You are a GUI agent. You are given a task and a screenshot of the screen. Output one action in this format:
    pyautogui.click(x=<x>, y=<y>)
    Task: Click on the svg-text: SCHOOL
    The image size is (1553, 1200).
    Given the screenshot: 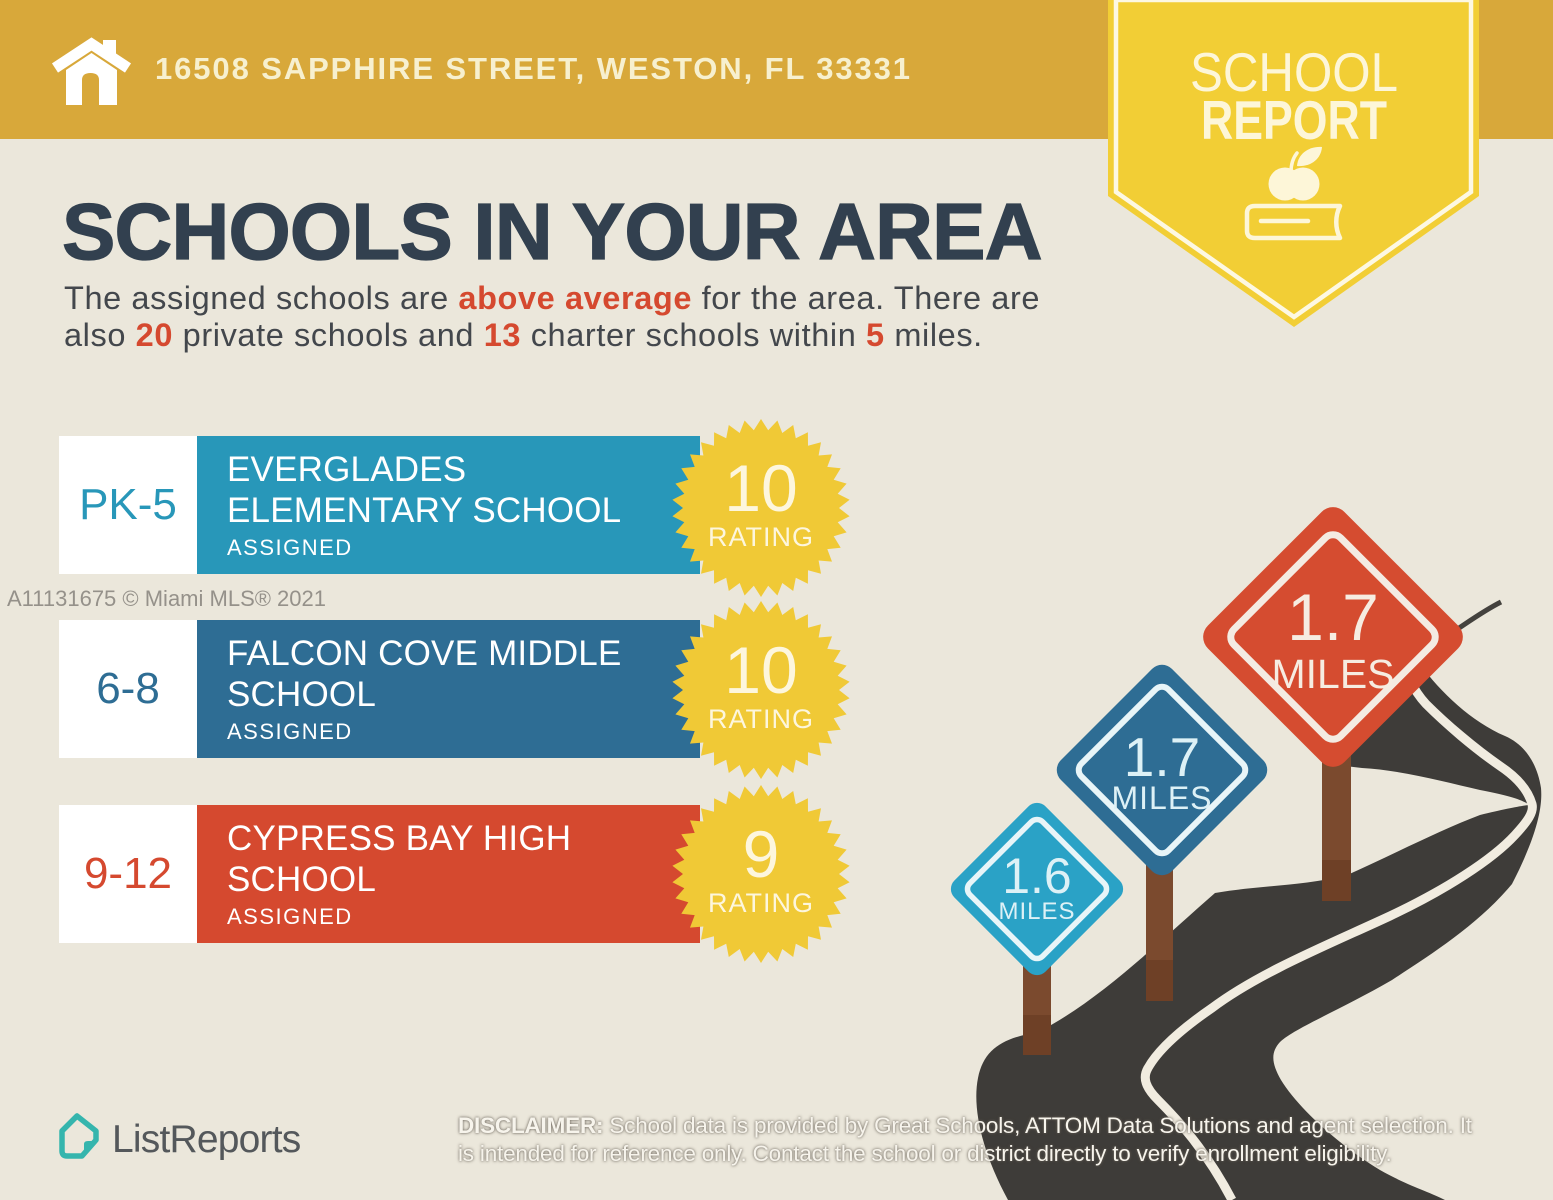 What is the action you would take?
    pyautogui.click(x=1294, y=72)
    